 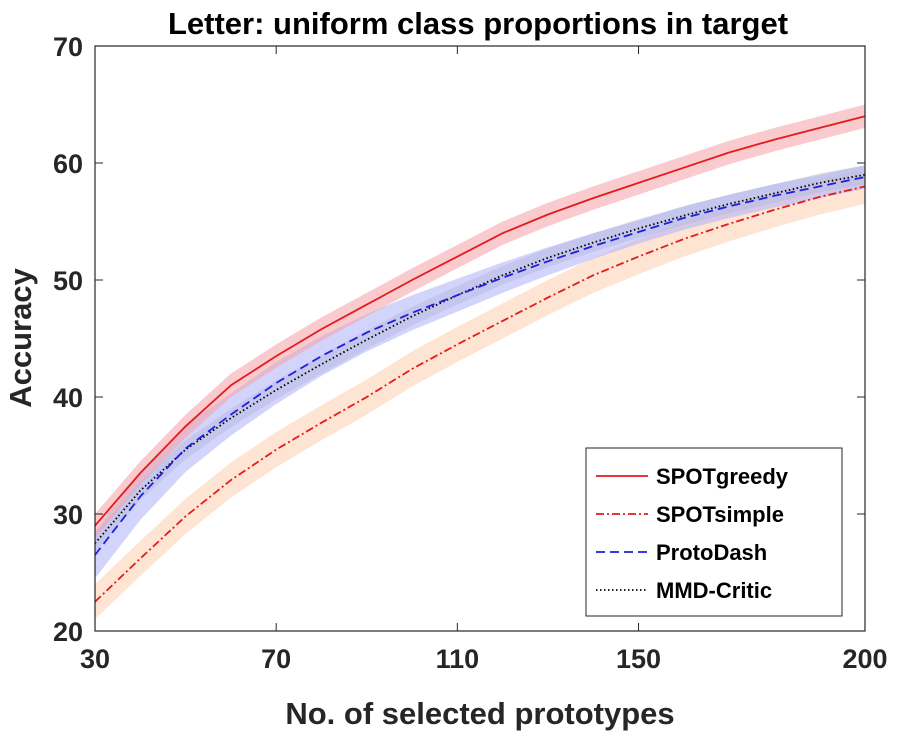 I want to click on x-tick-label: 70, so click(x=276, y=659).